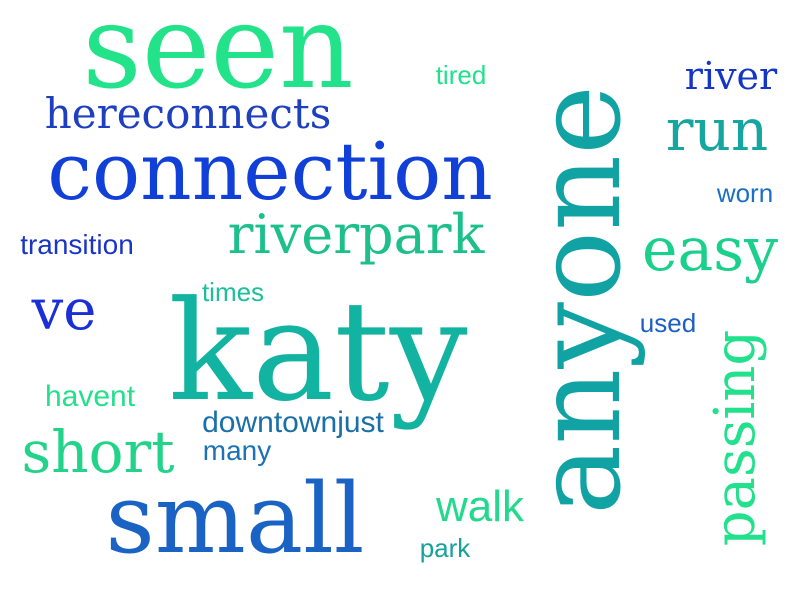 Image resolution: width=800 pixels, height=600 pixels. Describe the element at coordinates (270, 171) in the screenshot. I see `word-connection: connection` at that location.